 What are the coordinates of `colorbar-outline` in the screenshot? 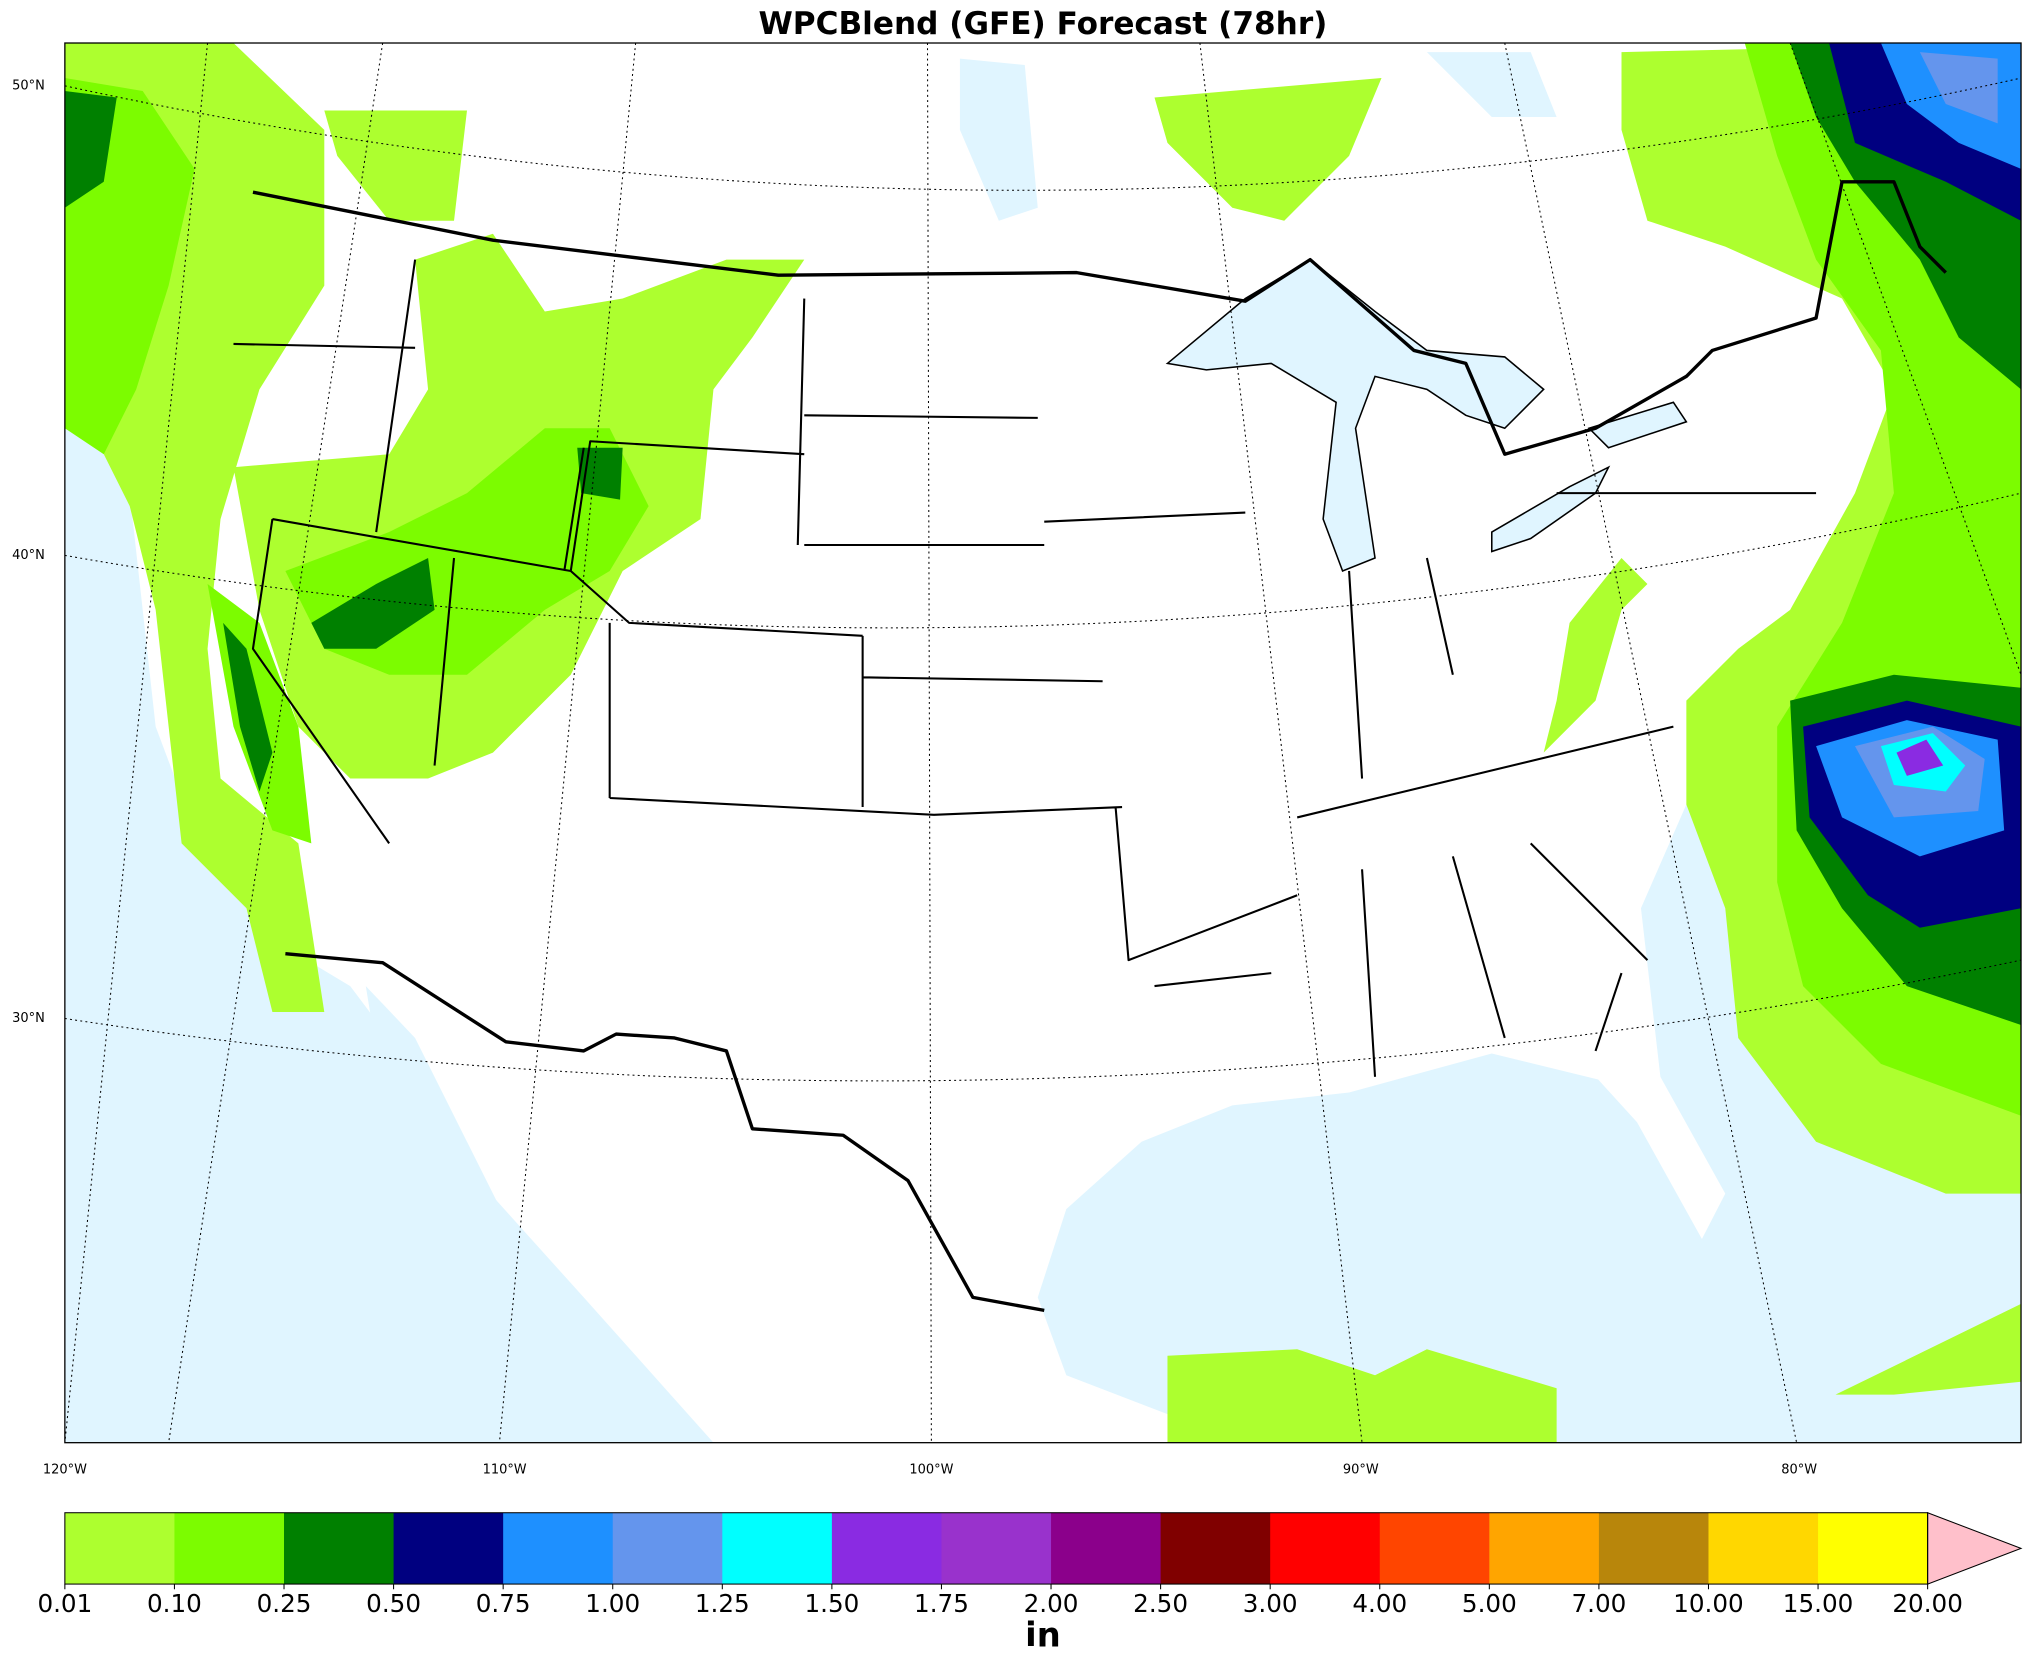 It's located at (996, 1548).